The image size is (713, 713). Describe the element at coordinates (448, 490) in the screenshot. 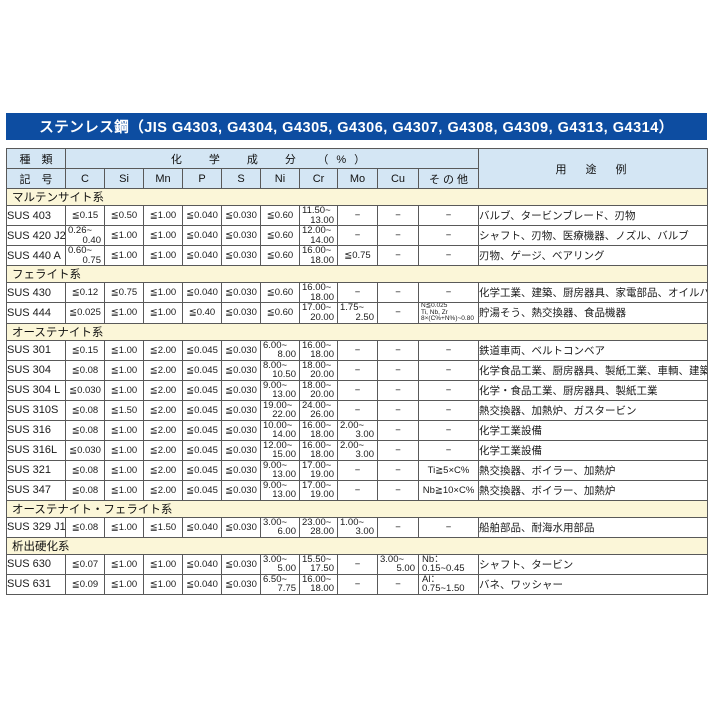

I see `chem-value-cell: Nb≧10×C%` at that location.